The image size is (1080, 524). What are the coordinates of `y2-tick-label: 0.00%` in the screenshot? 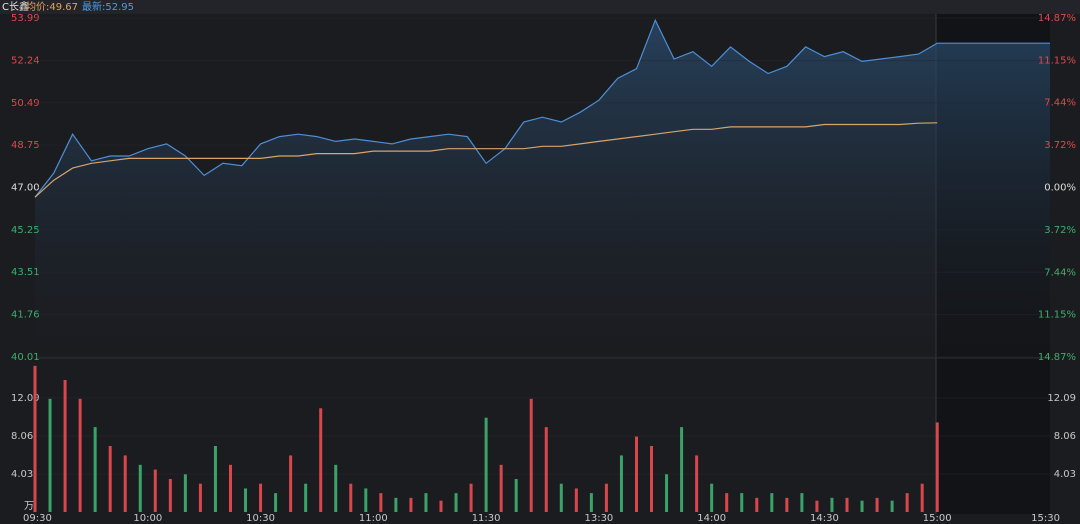 It's located at (1060, 188).